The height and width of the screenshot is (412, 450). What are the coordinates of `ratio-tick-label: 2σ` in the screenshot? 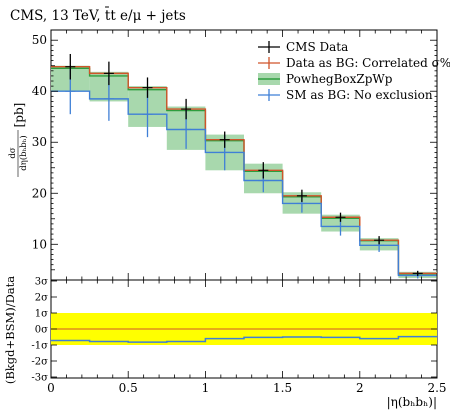 It's located at (41, 298).